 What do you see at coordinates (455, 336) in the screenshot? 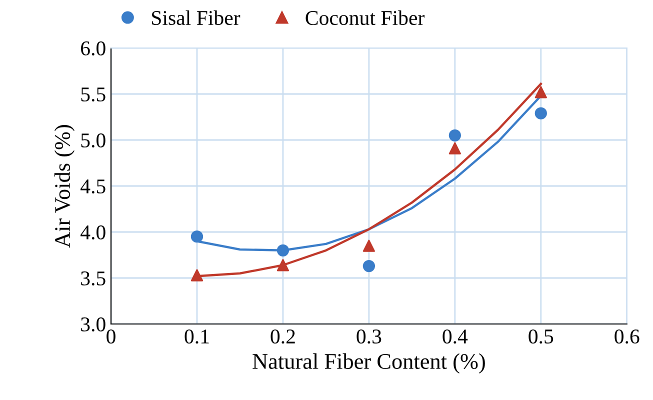
I see `x-tick-label: 0.4` at bounding box center [455, 336].